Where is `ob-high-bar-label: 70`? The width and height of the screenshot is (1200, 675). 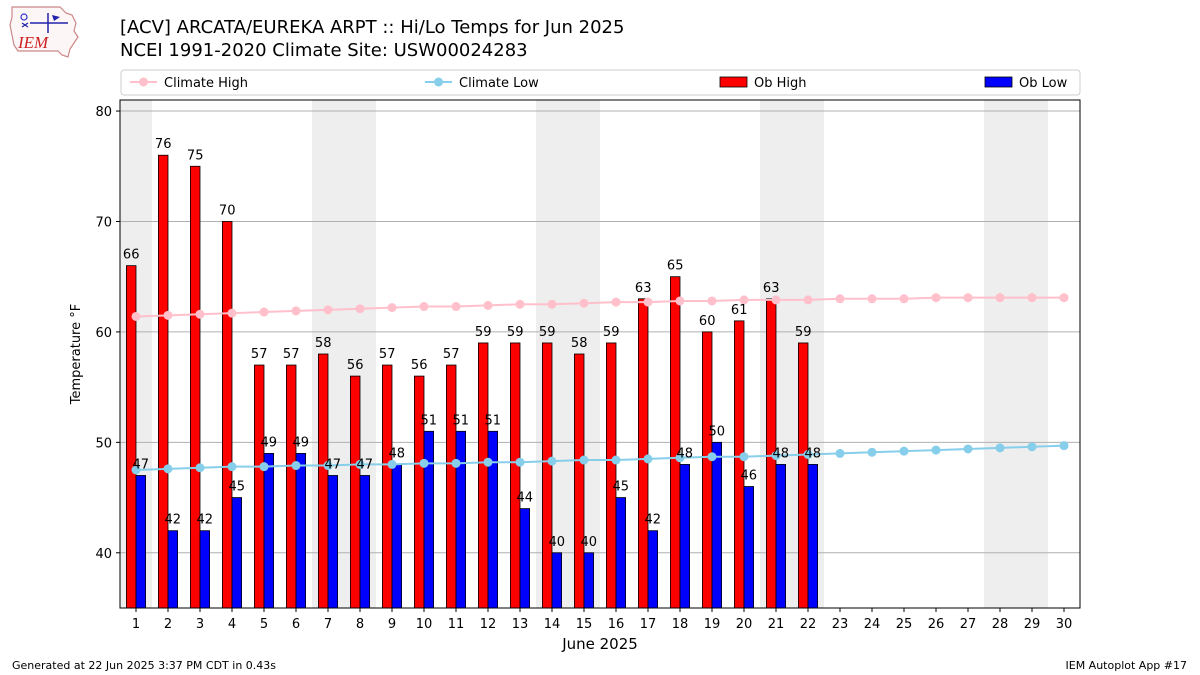
ob-high-bar-label: 70 is located at coordinates (227, 210).